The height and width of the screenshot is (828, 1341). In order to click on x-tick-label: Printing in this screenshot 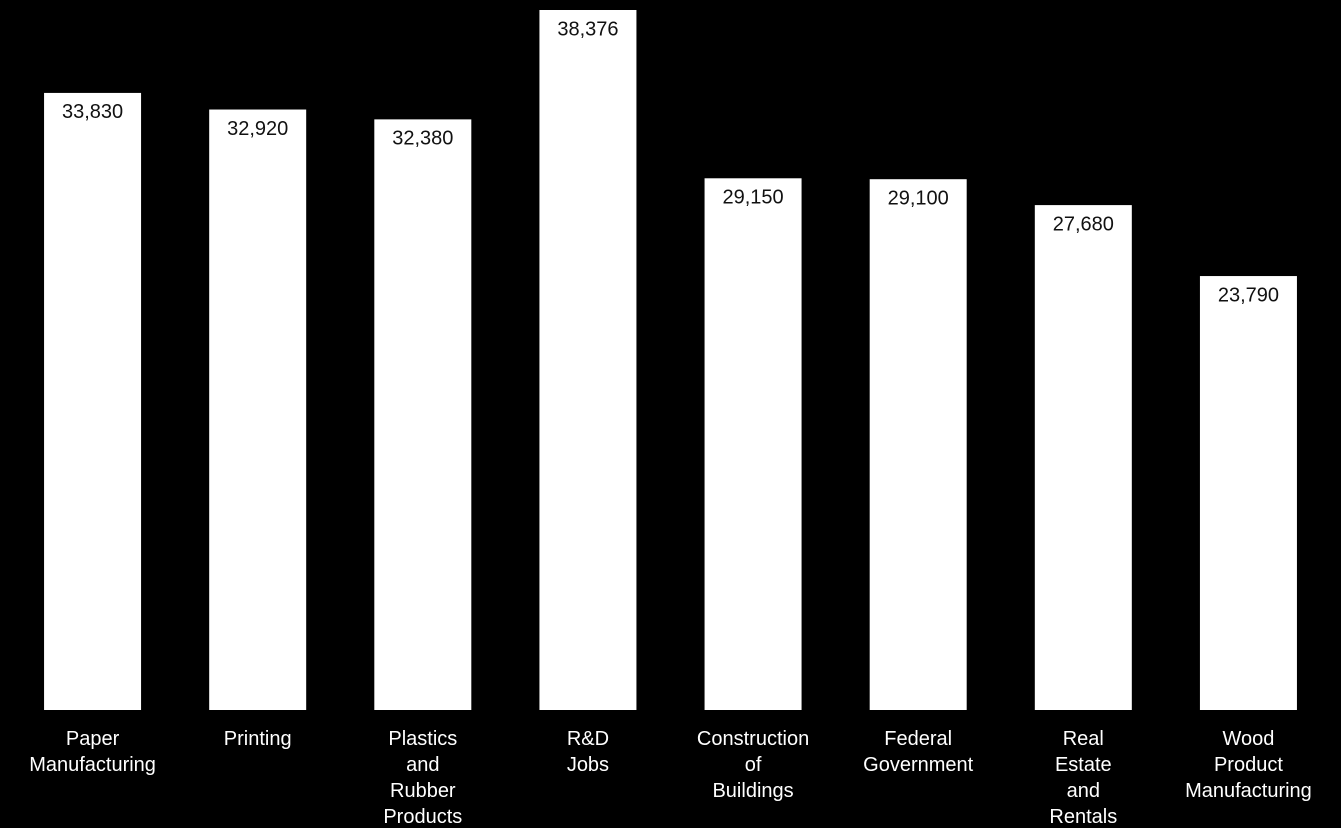, I will do `click(257, 739)`.